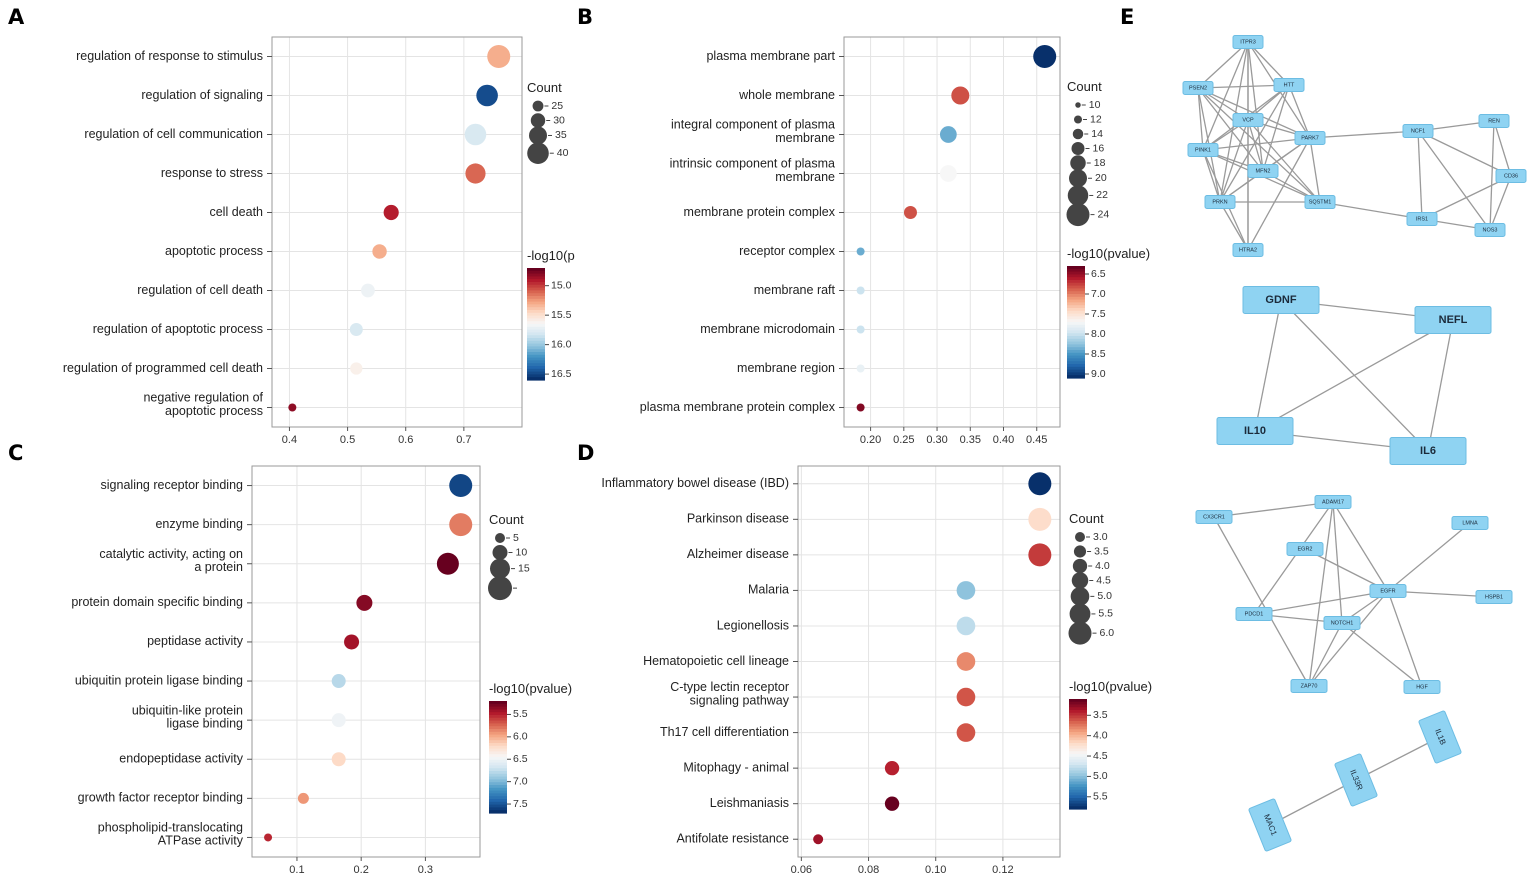 This screenshot has width=1535, height=883. Describe the element at coordinates (1127, 17) in the screenshot. I see `panel-letter-e: E` at that location.